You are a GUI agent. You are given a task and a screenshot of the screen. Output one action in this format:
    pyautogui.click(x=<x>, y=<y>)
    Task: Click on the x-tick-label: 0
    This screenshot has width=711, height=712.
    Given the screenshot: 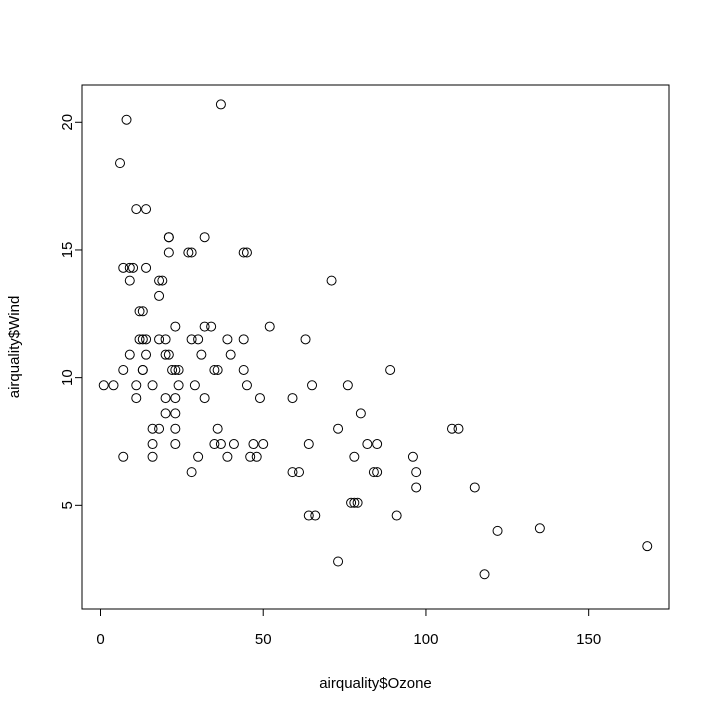 What is the action you would take?
    pyautogui.click(x=100, y=639)
    